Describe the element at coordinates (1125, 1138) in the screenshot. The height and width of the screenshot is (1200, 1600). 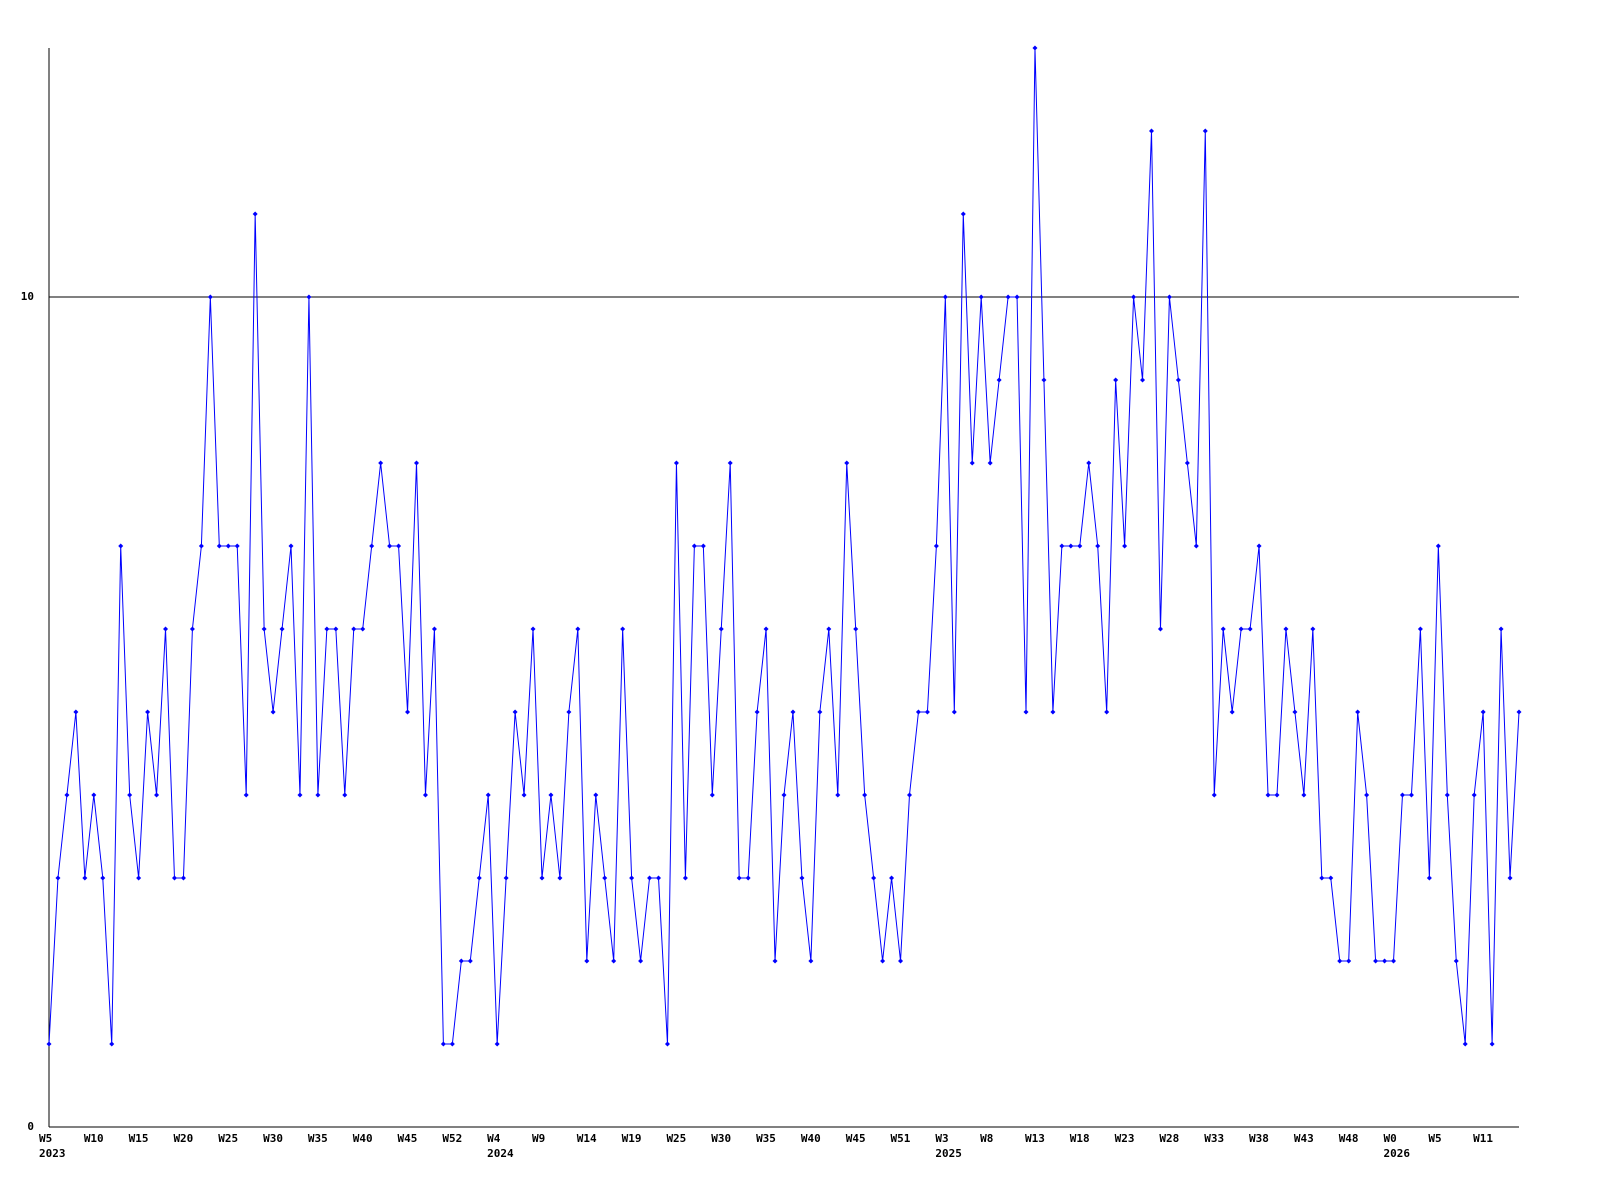
I see `x-tick-label: W23` at that location.